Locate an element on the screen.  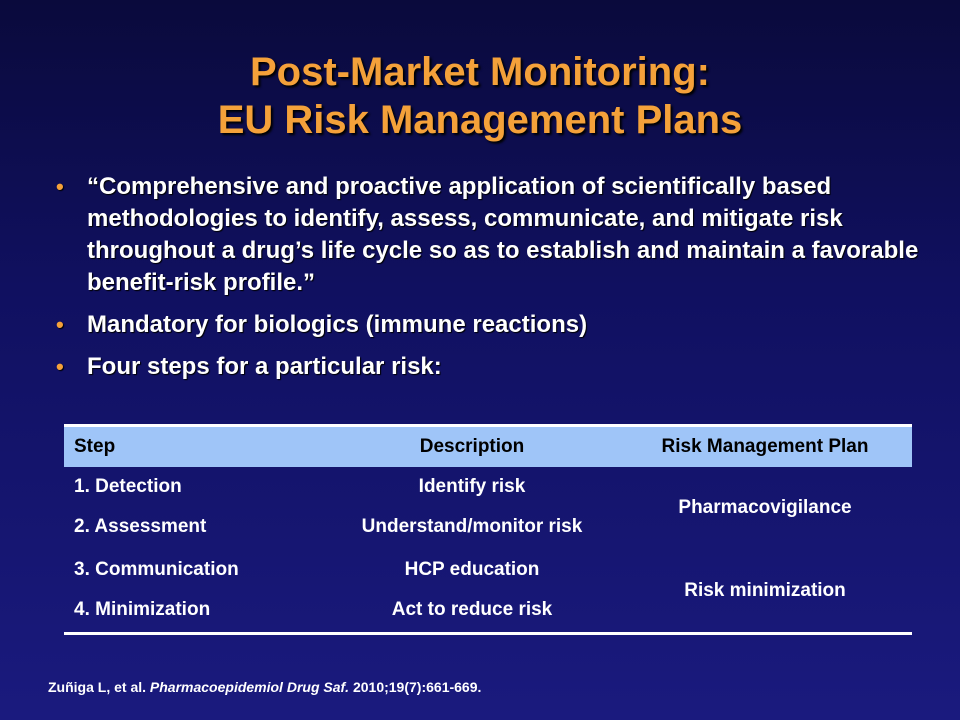
cell-description: HCP education is located at coordinates (472, 569).